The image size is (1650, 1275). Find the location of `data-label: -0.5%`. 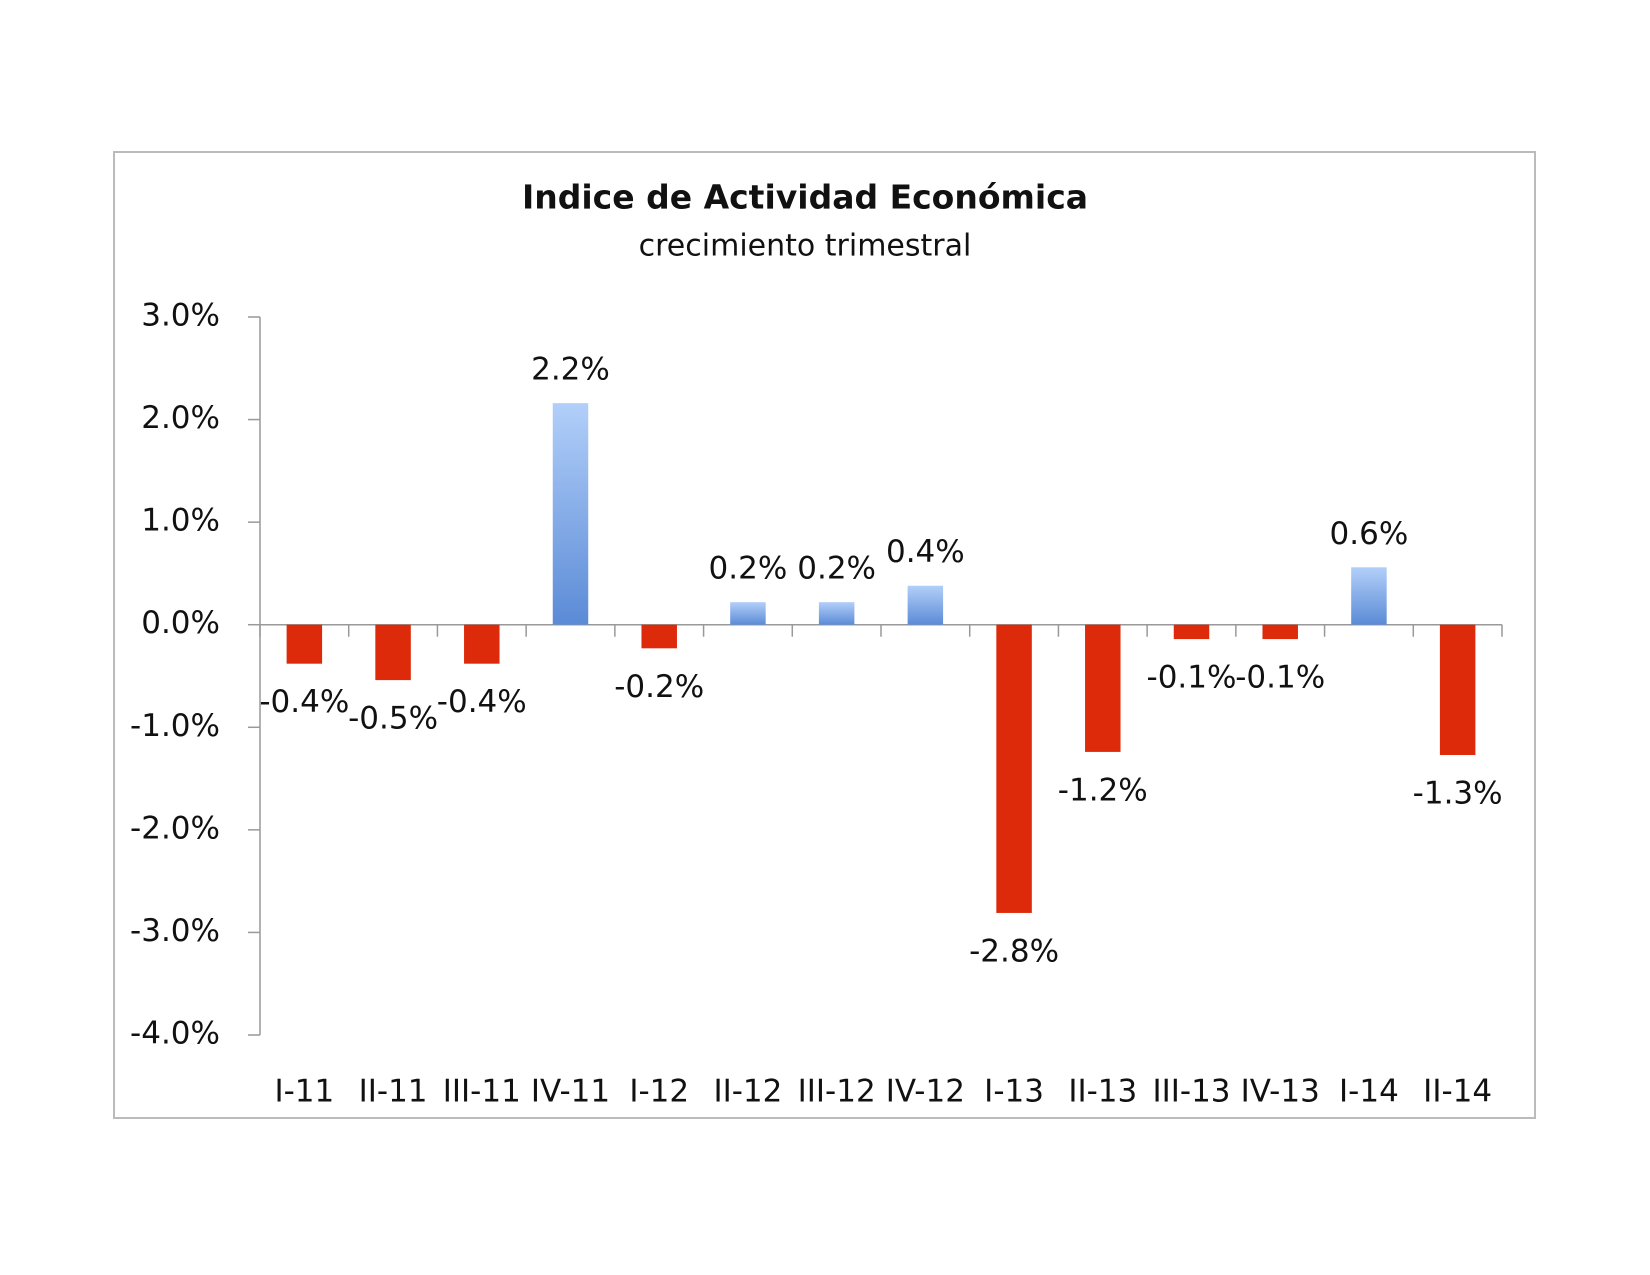

data-label: -0.5% is located at coordinates (393, 719).